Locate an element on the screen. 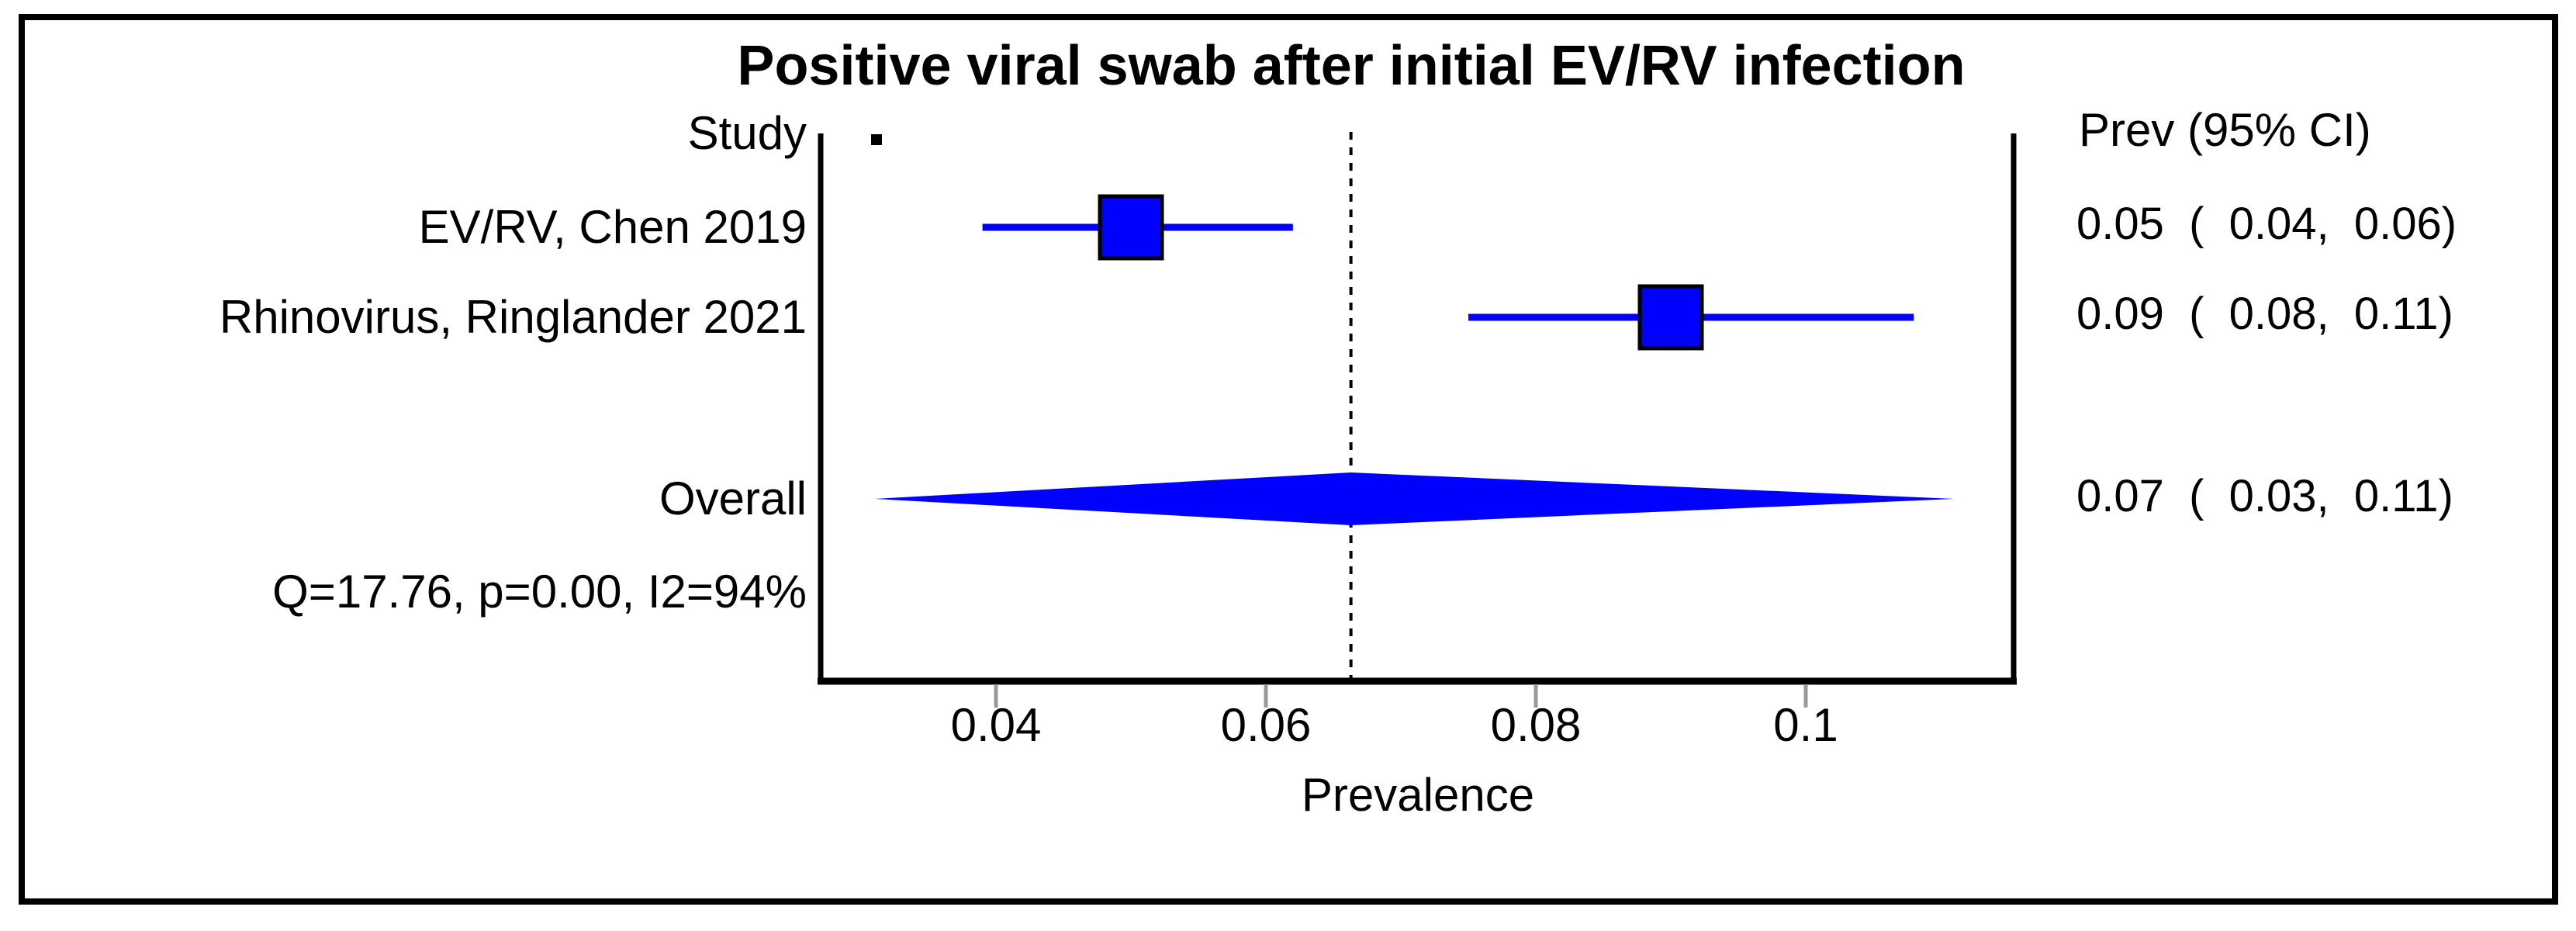 The image size is (2576, 931). top-tick-mark is located at coordinates (876, 140).